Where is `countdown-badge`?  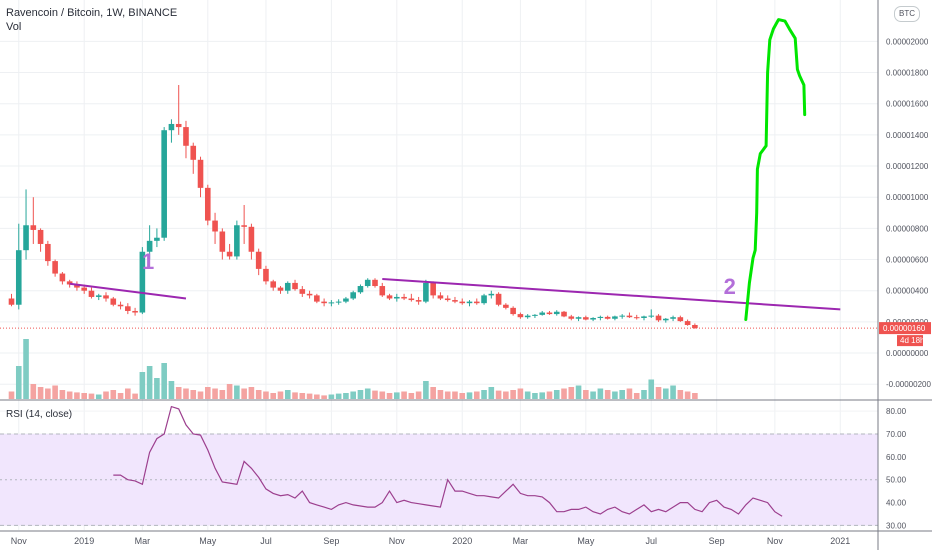 countdown-badge is located at coordinates (910, 341).